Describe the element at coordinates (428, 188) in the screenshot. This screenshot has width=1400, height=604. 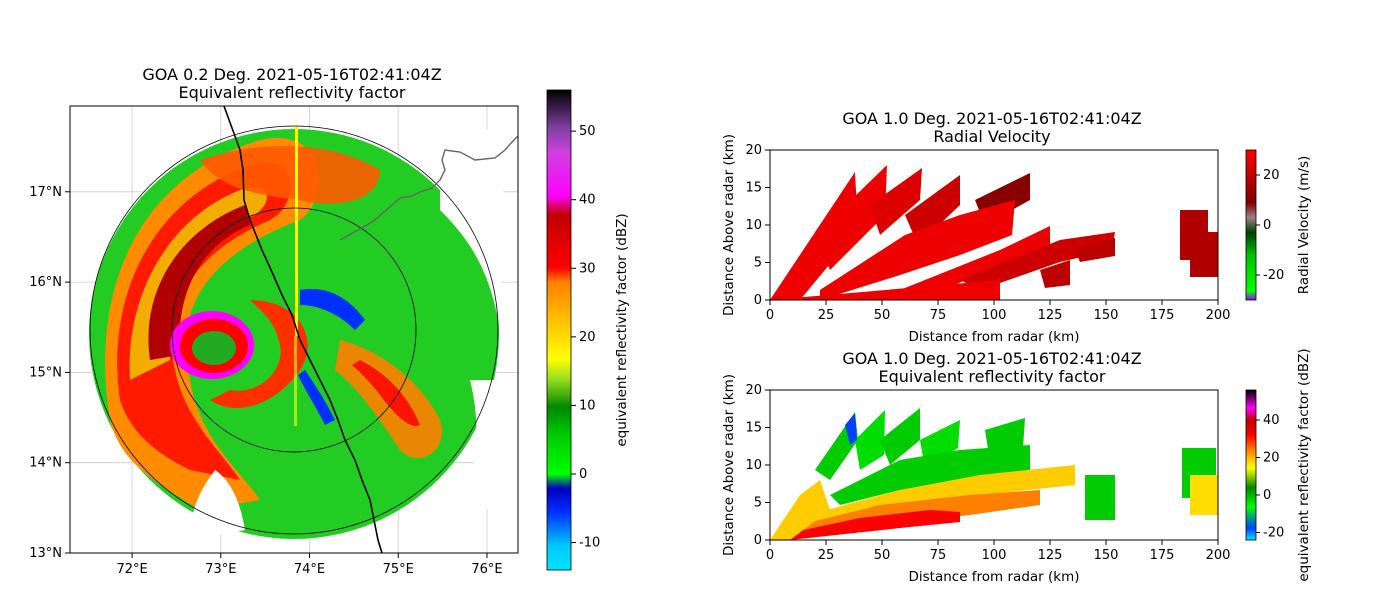
I see `state-border` at that location.